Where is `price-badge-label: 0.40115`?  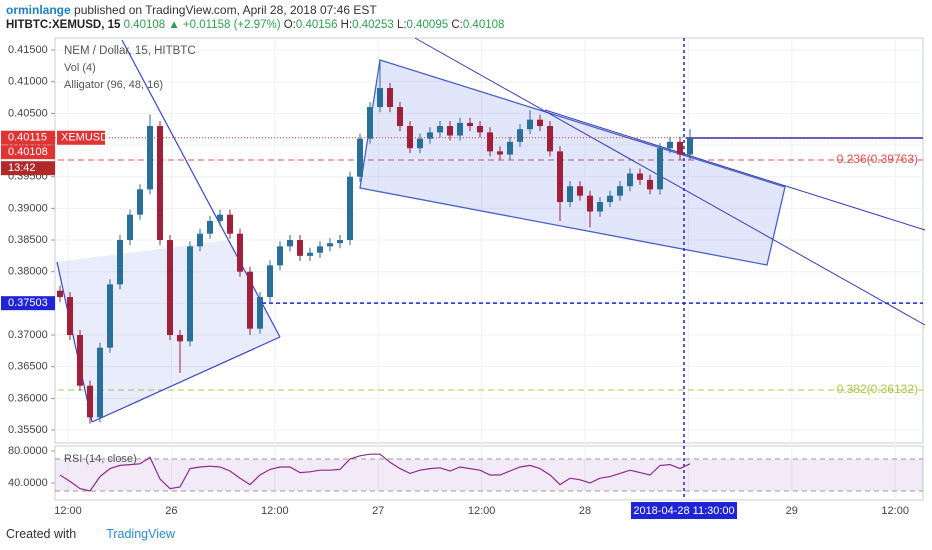 price-badge-label: 0.40115 is located at coordinates (27, 138).